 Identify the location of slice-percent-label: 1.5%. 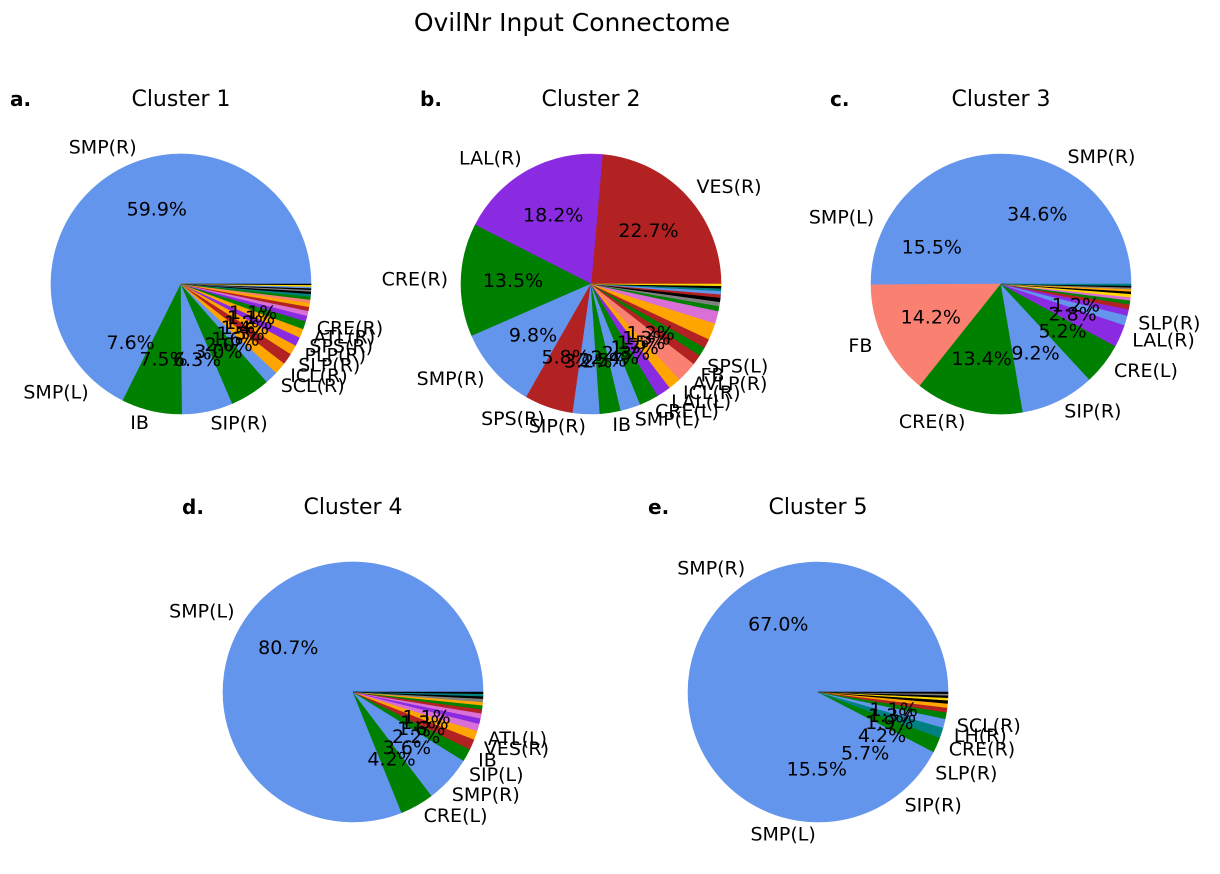
(641, 343).